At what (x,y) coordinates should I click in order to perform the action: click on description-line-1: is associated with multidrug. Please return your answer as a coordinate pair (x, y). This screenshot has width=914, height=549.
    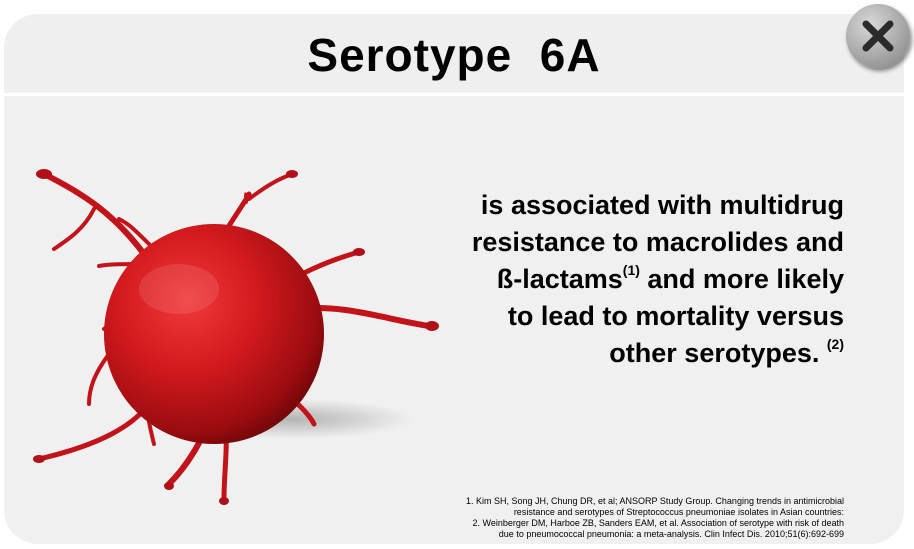
    Looking at the image, I should click on (662, 205).